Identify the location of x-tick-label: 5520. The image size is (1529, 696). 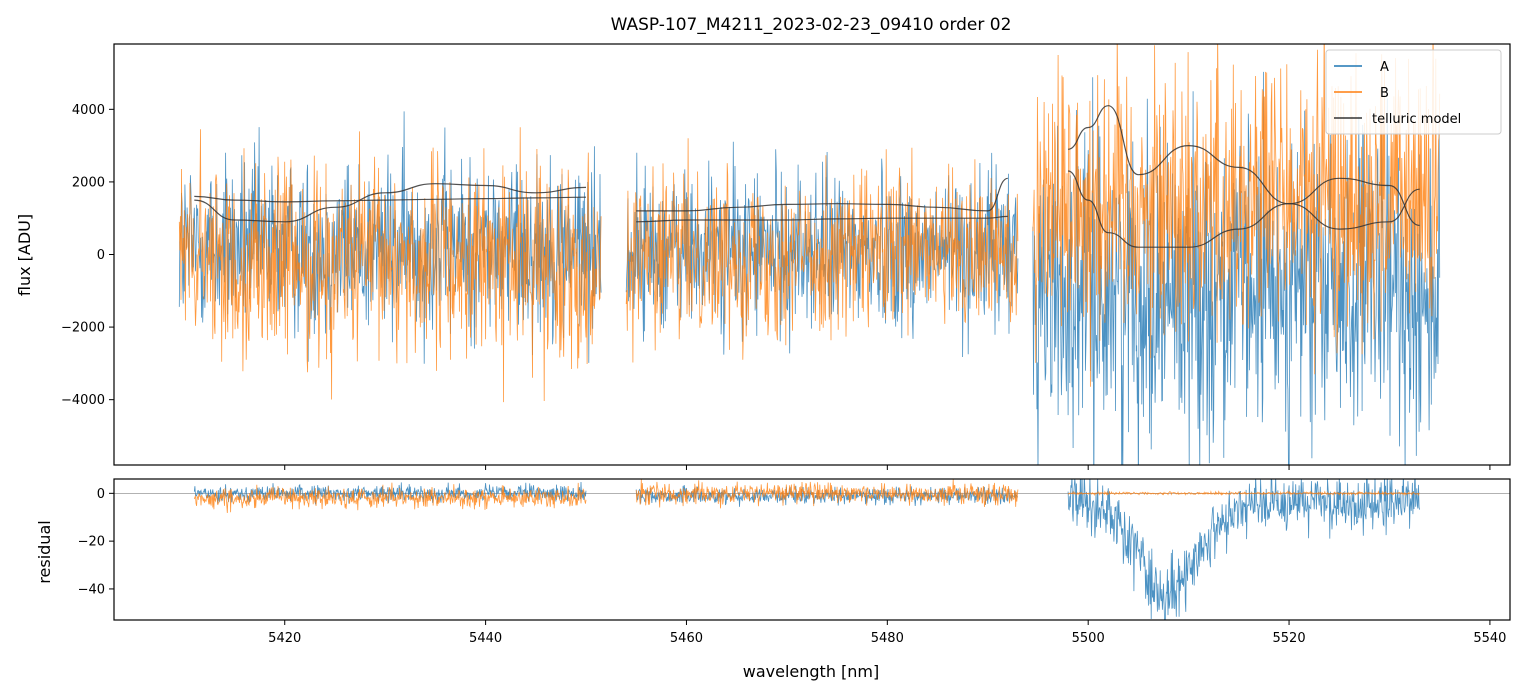
(1289, 638).